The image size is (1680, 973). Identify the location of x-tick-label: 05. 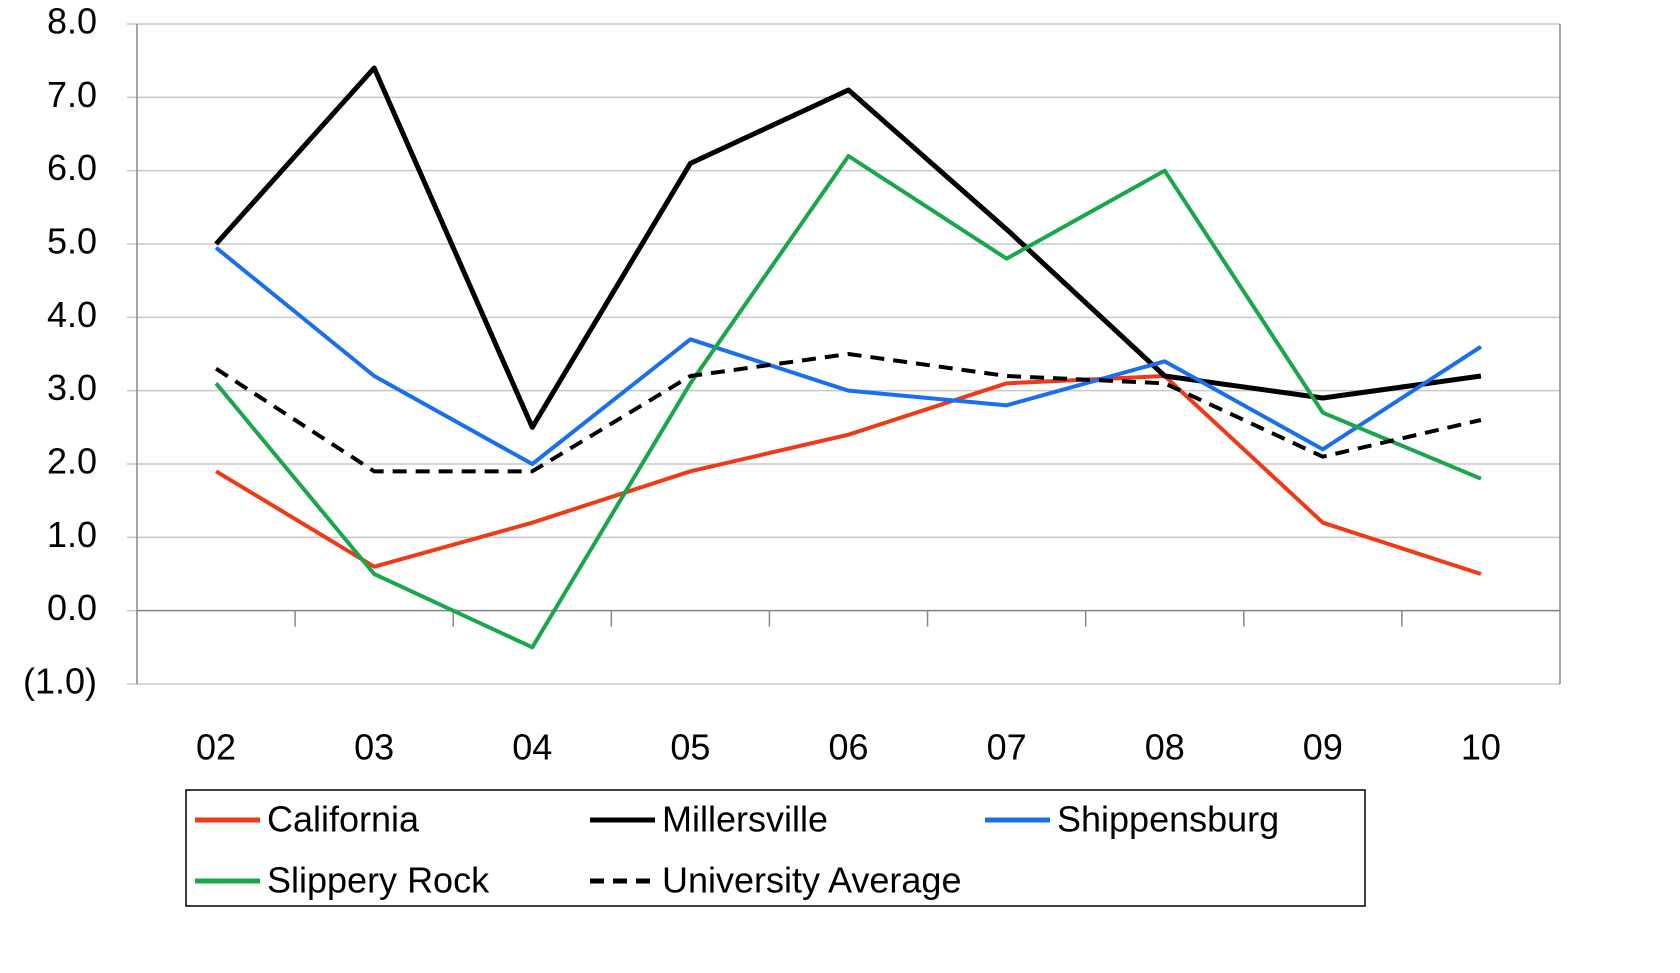
(690, 747).